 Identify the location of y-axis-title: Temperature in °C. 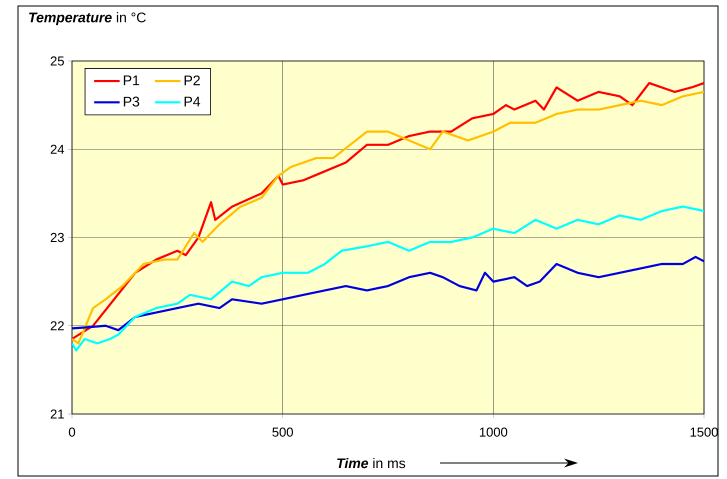
(87, 19).